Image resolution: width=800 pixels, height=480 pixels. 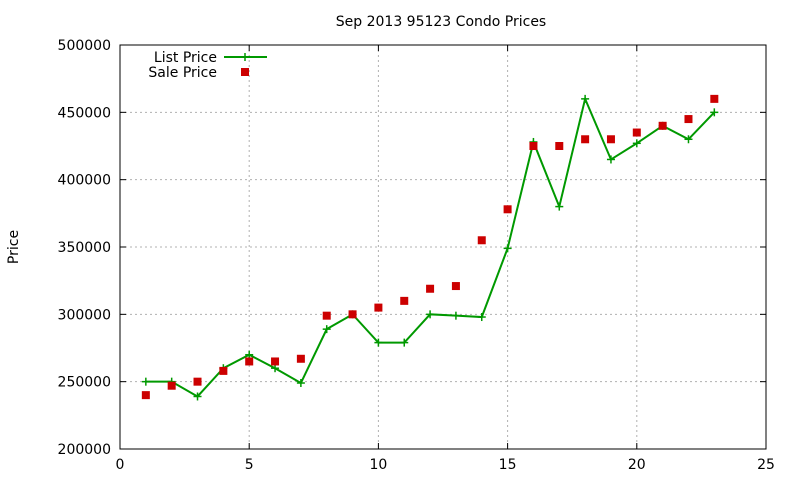 What do you see at coordinates (84, 450) in the screenshot?
I see `y-tick-label: 200000` at bounding box center [84, 450].